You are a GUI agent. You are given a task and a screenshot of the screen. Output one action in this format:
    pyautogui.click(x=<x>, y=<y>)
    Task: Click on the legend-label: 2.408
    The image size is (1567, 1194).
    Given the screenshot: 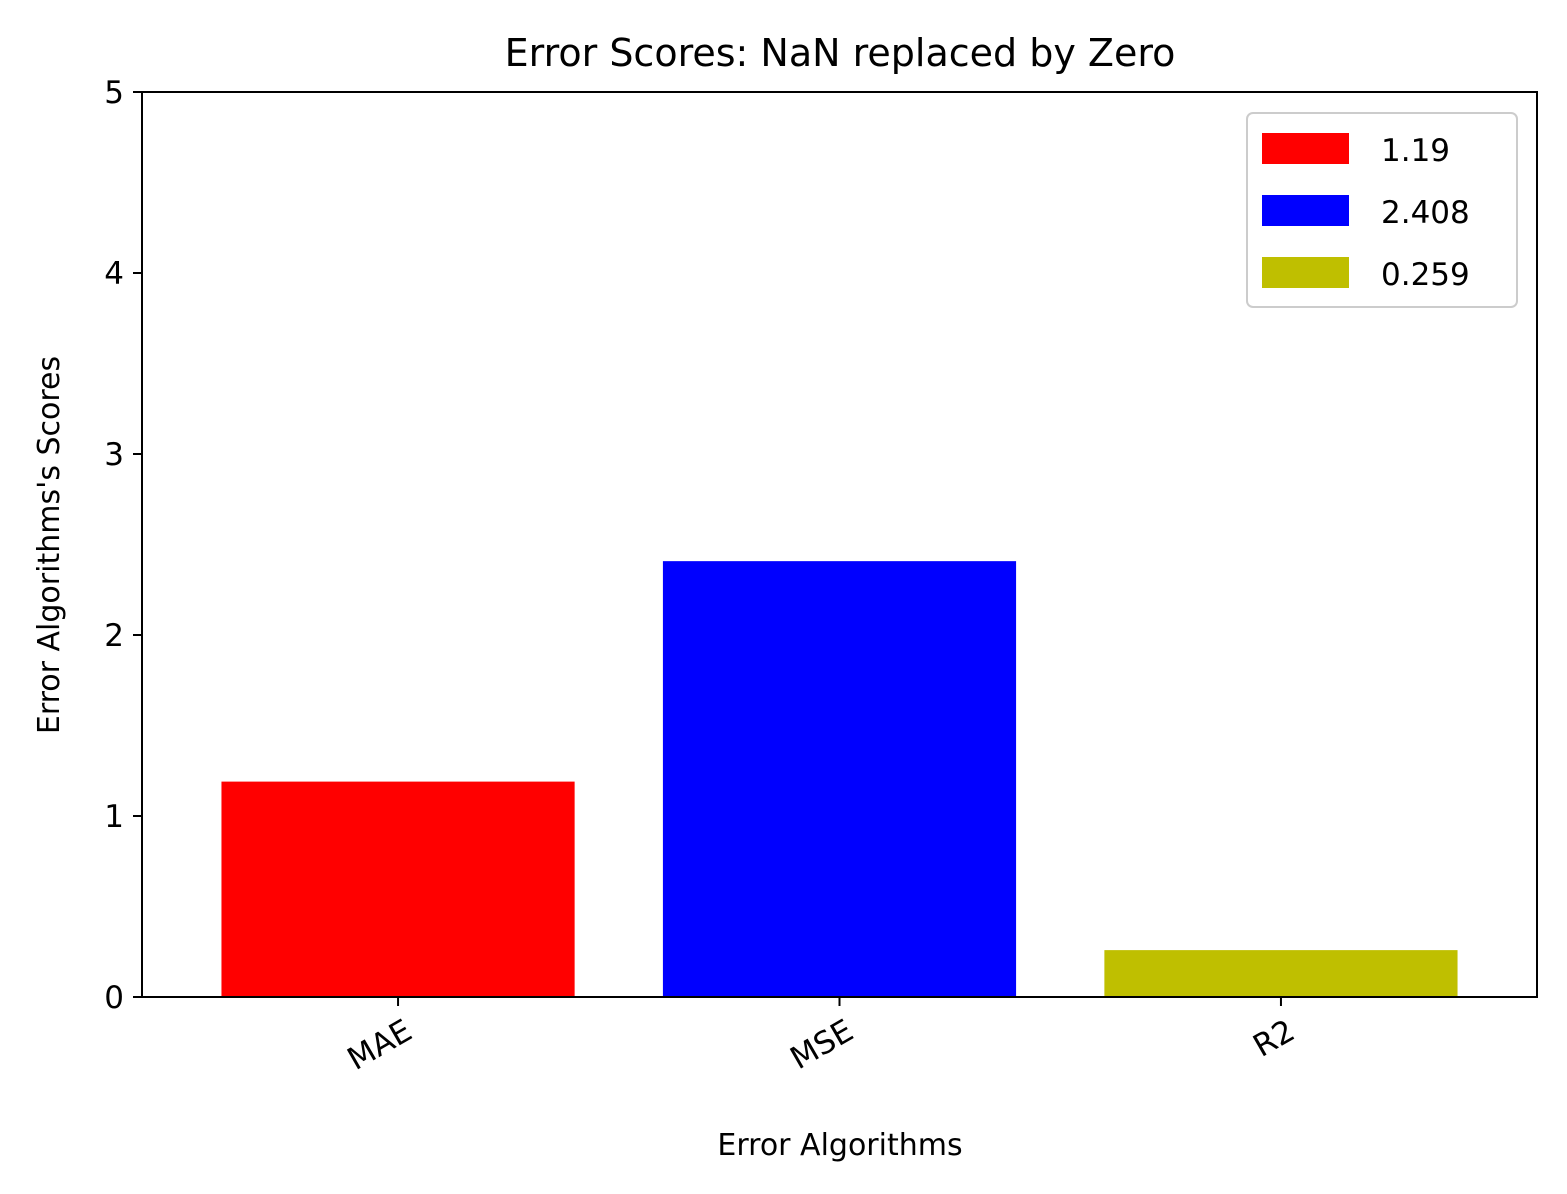 What is the action you would take?
    pyautogui.click(x=1425, y=213)
    